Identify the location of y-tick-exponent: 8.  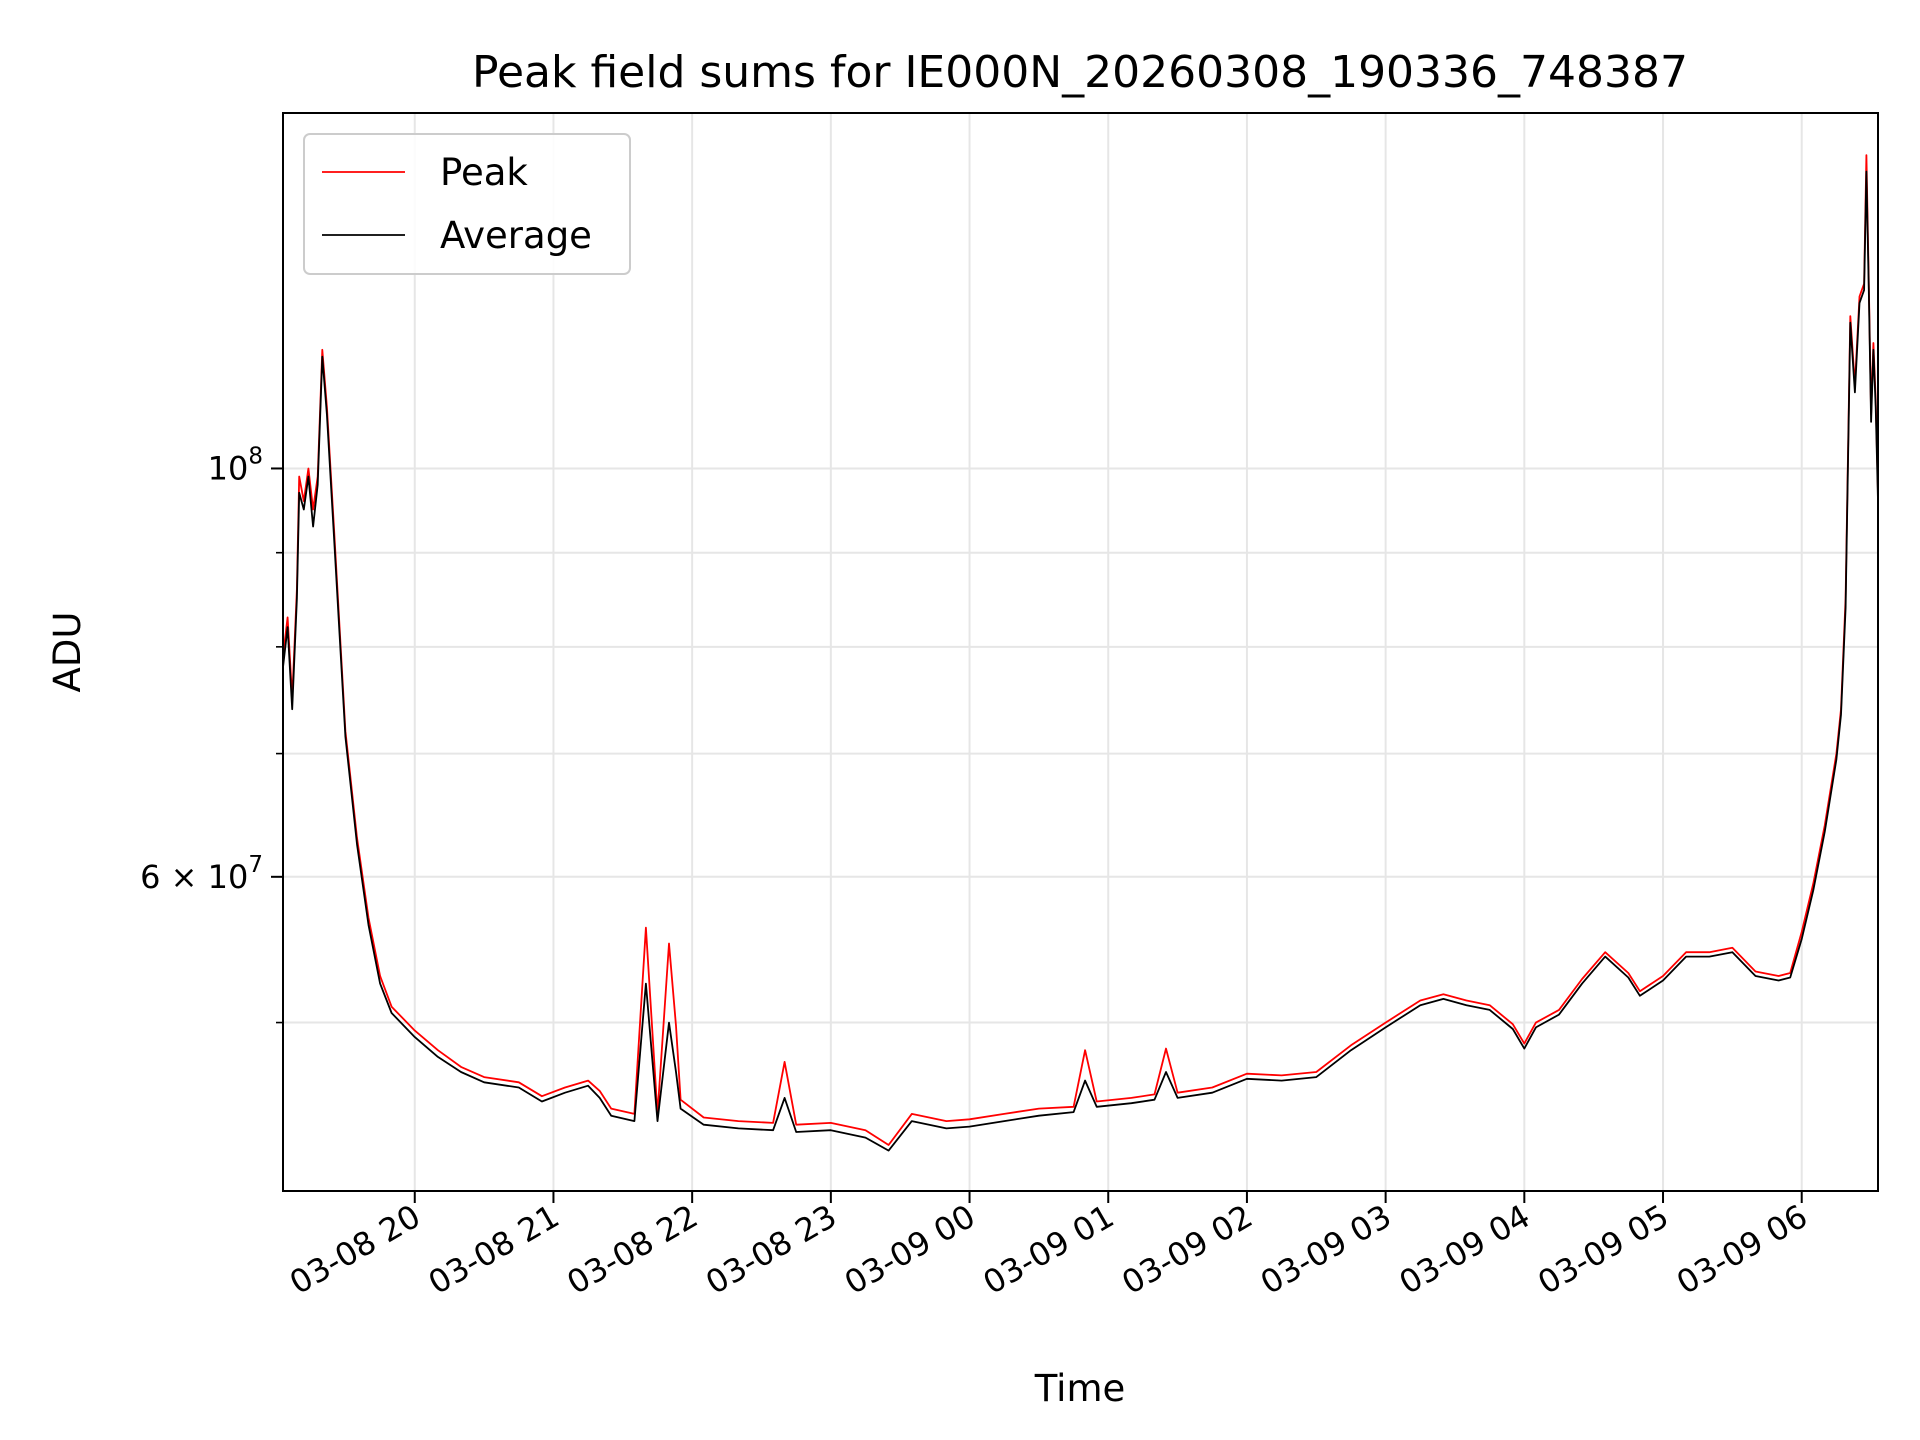
(255, 456).